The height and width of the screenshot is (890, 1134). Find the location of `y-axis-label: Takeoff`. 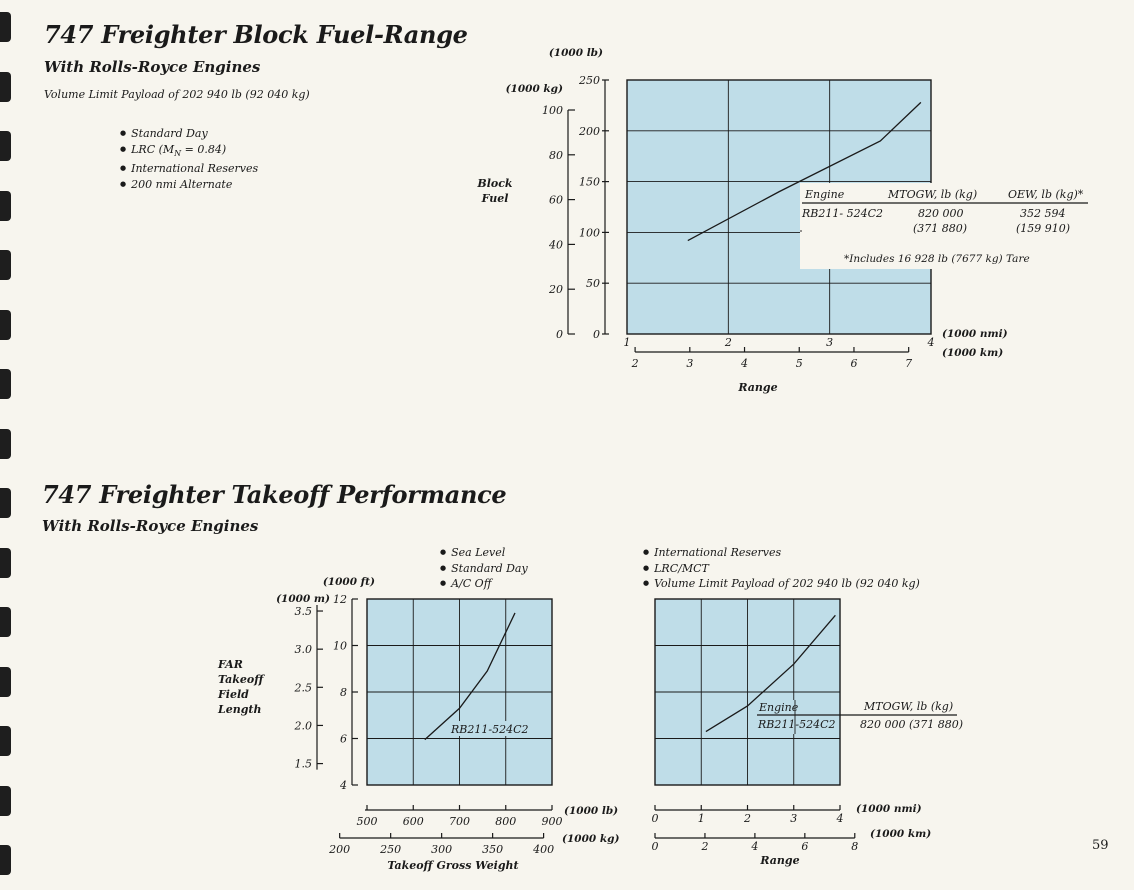

y-axis-label: Takeoff is located at coordinates (241, 679).